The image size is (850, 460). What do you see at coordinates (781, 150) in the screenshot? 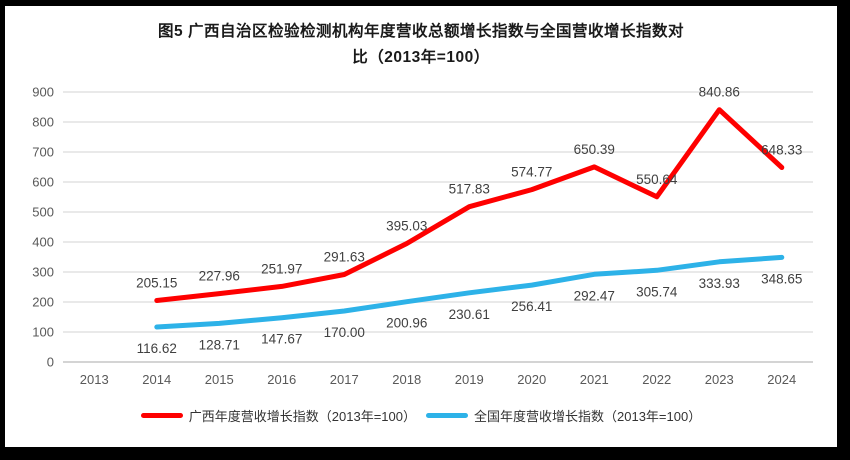
I see `data-label: 648.33` at bounding box center [781, 150].